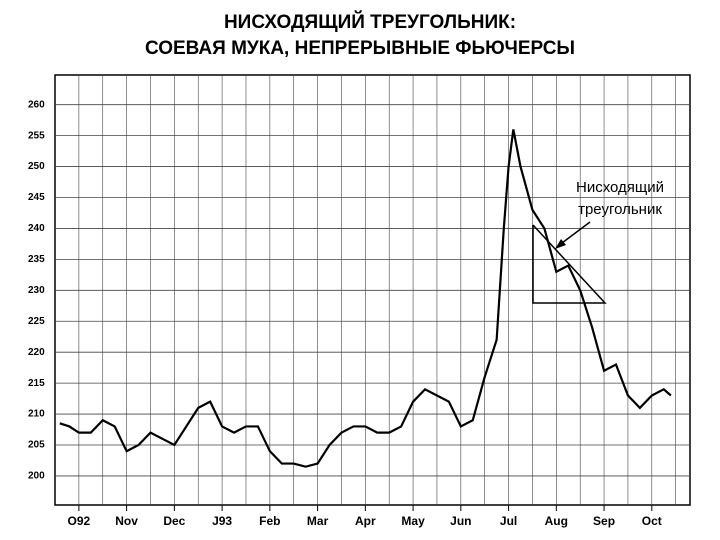 This screenshot has height=540, width=720. I want to click on y-tick-label: 245, so click(36, 197).